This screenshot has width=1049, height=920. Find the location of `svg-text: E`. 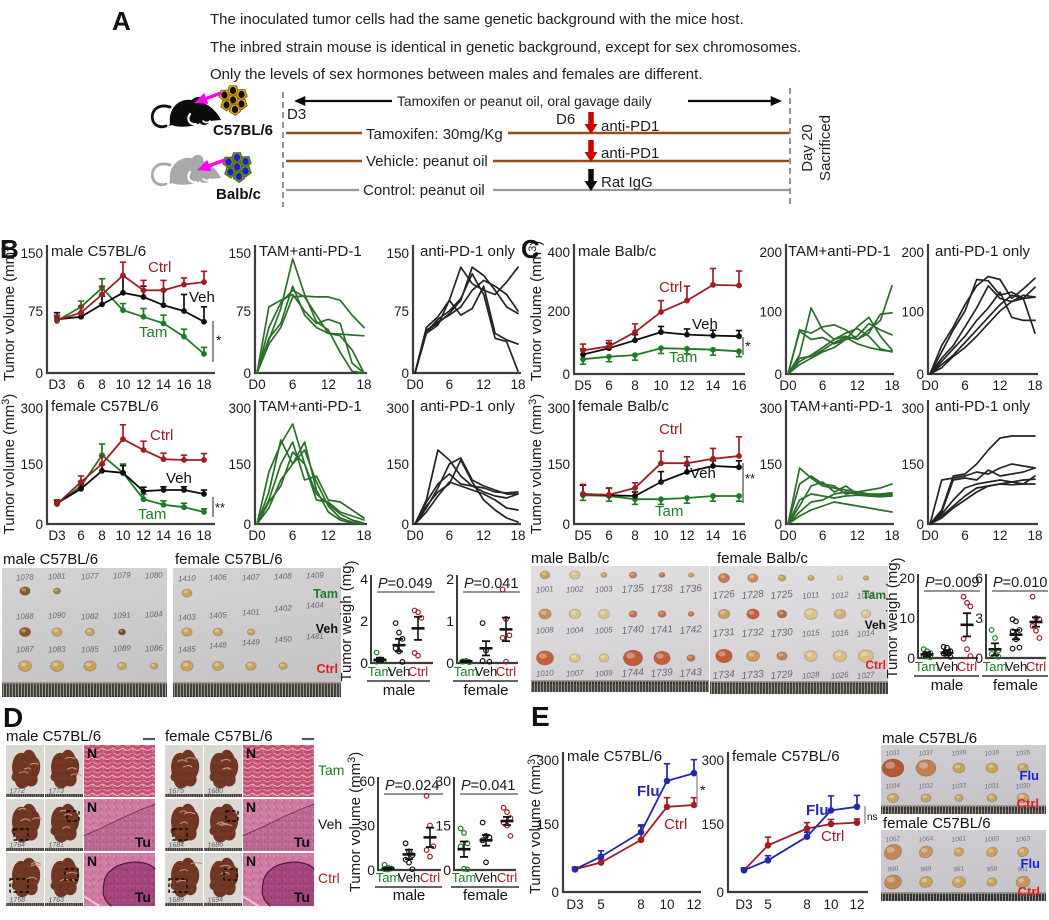

svg-text: E is located at coordinates (540, 716).